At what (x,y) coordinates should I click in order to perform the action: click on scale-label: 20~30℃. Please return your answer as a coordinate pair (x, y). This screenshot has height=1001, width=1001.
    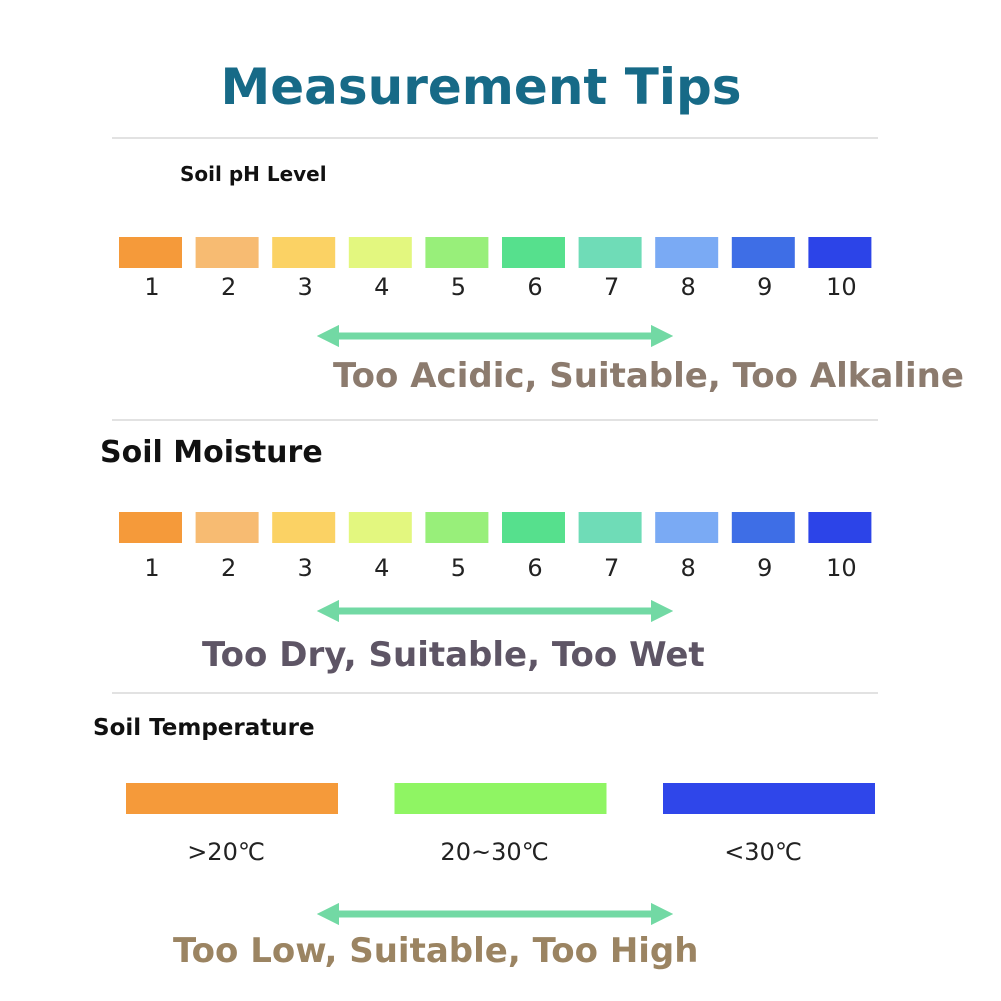
    Looking at the image, I should click on (494, 852).